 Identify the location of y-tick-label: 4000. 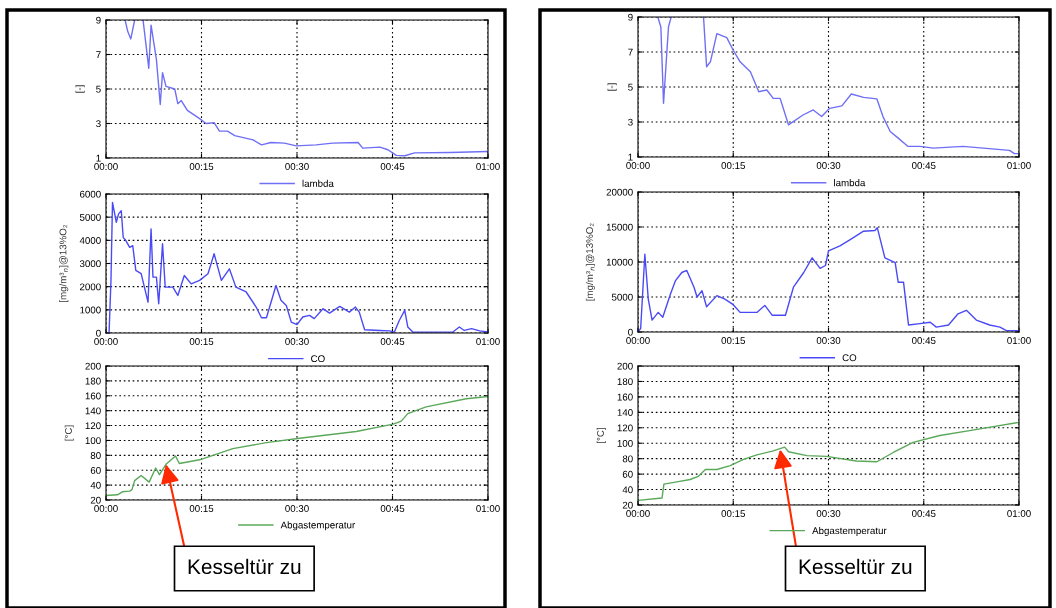
(90, 240).